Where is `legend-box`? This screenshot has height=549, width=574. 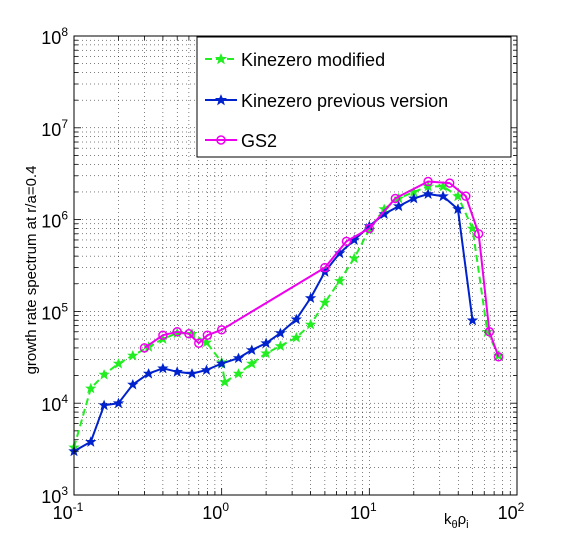 legend-box is located at coordinates (354, 97).